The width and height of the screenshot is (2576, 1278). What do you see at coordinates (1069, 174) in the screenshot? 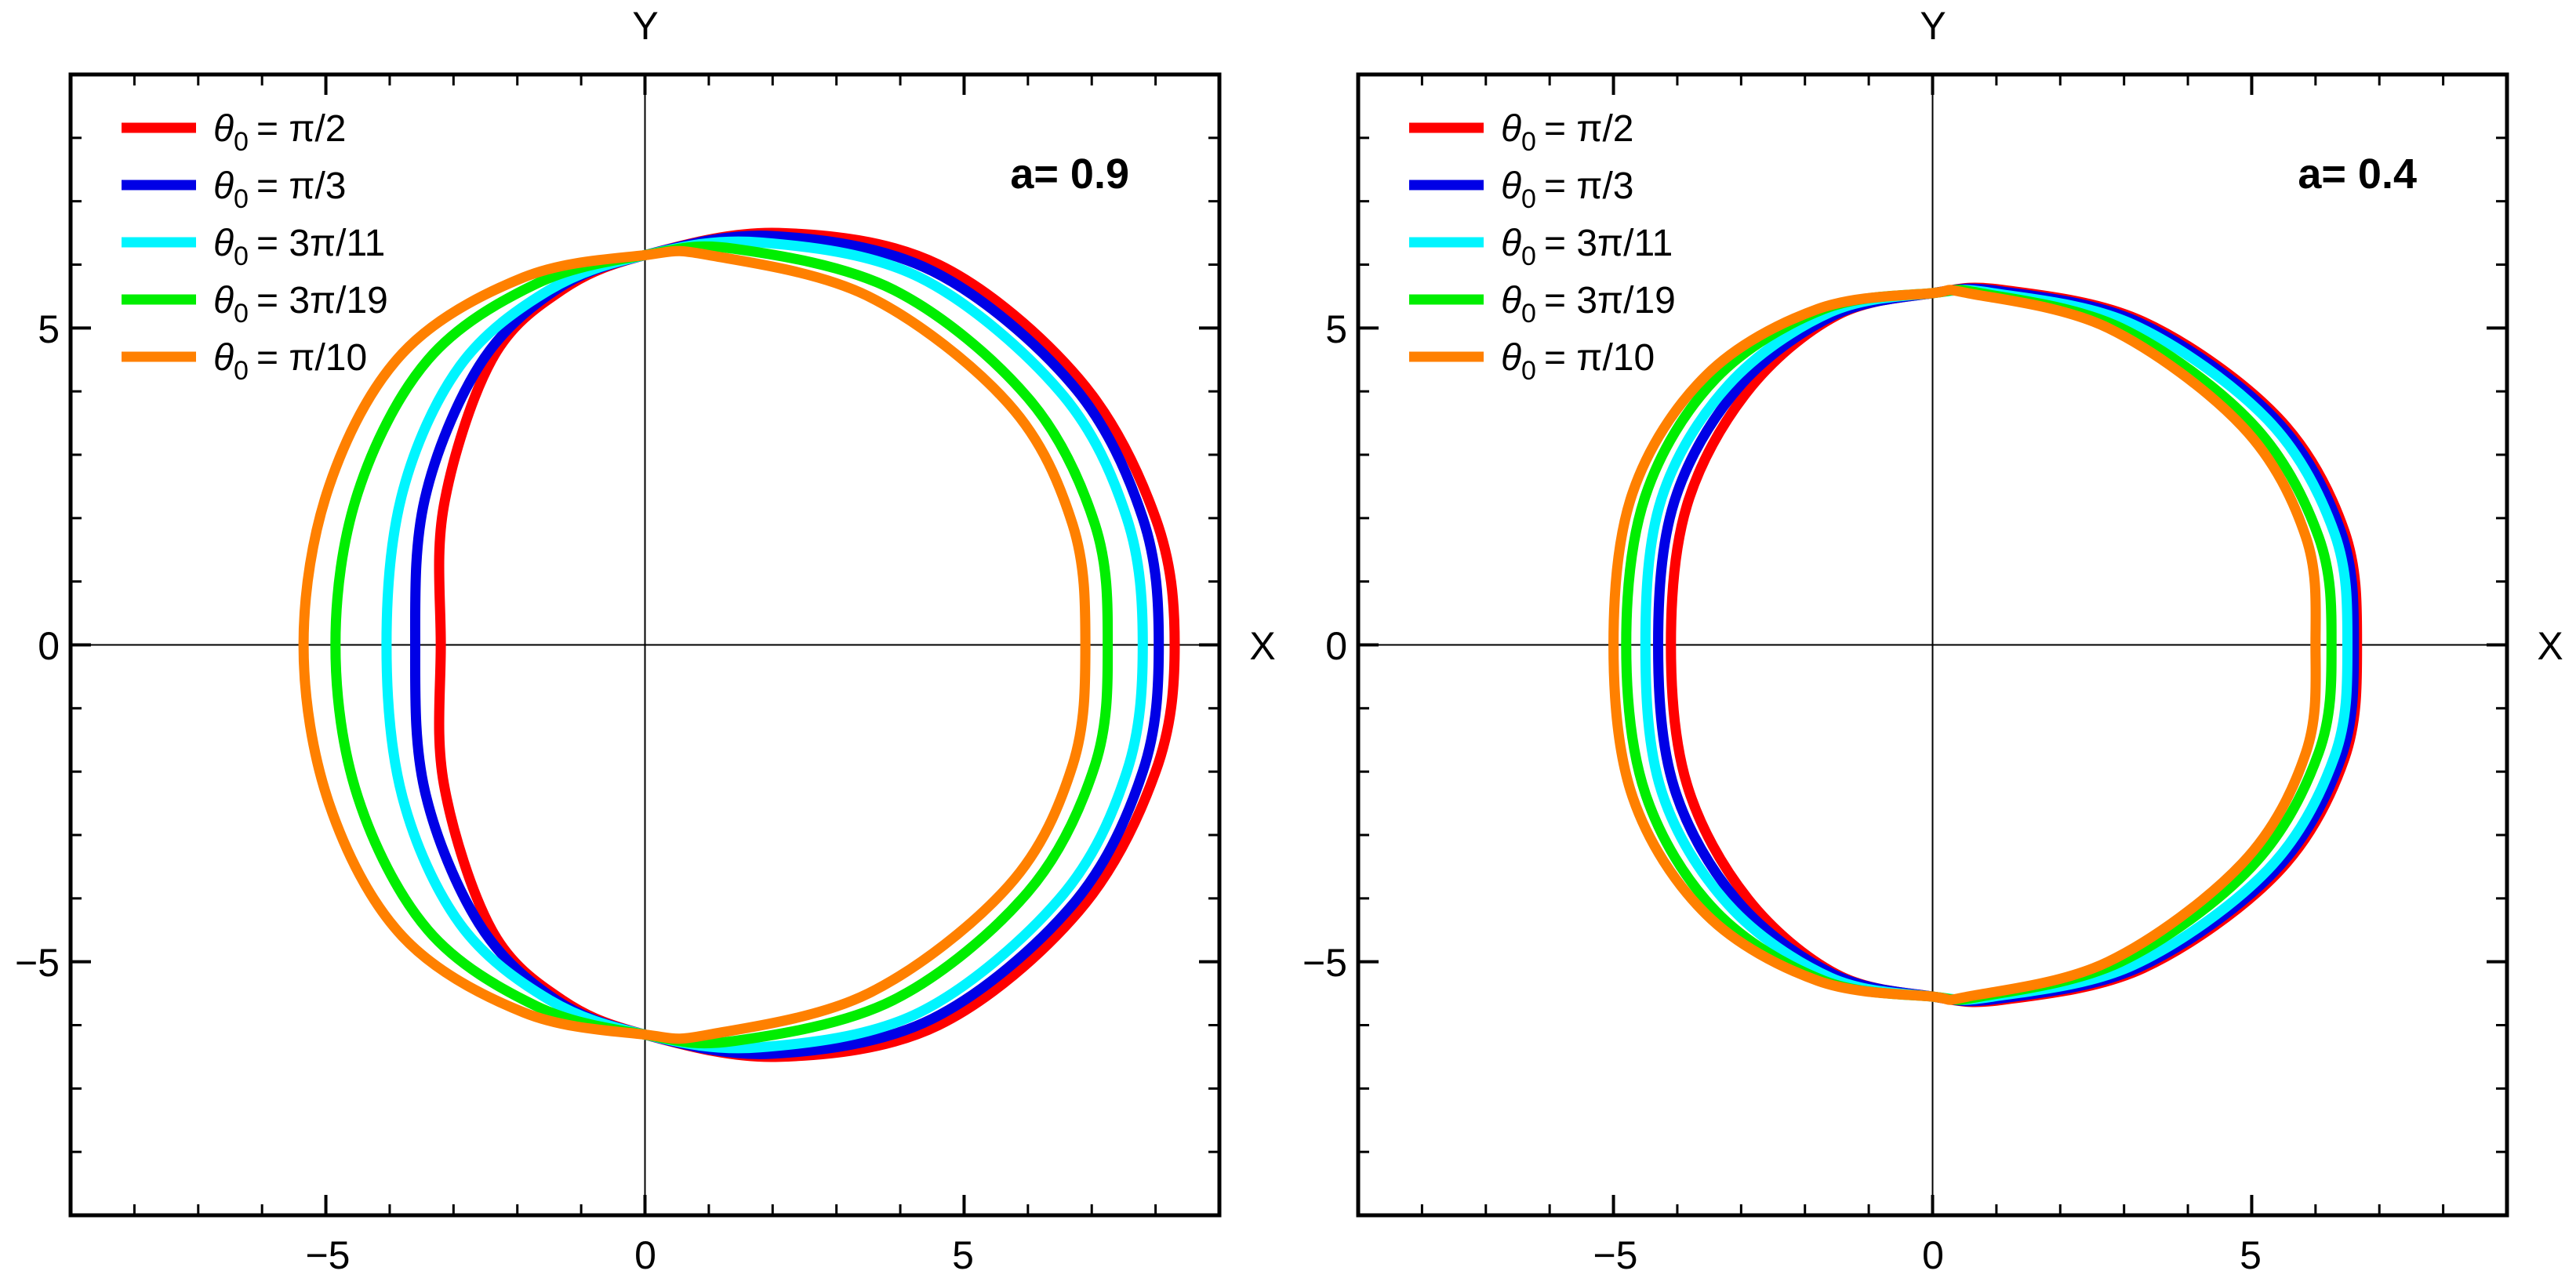
I see `spin-annotation: a= 0.9` at bounding box center [1069, 174].